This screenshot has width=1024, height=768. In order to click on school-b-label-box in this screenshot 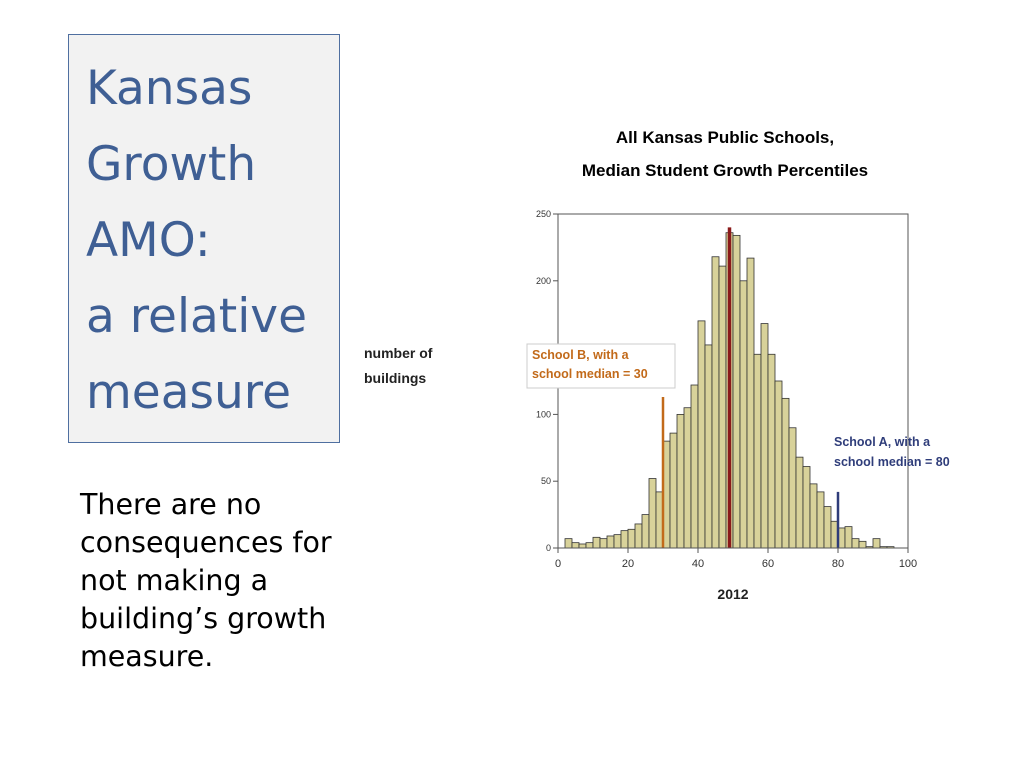, I will do `click(601, 366)`.